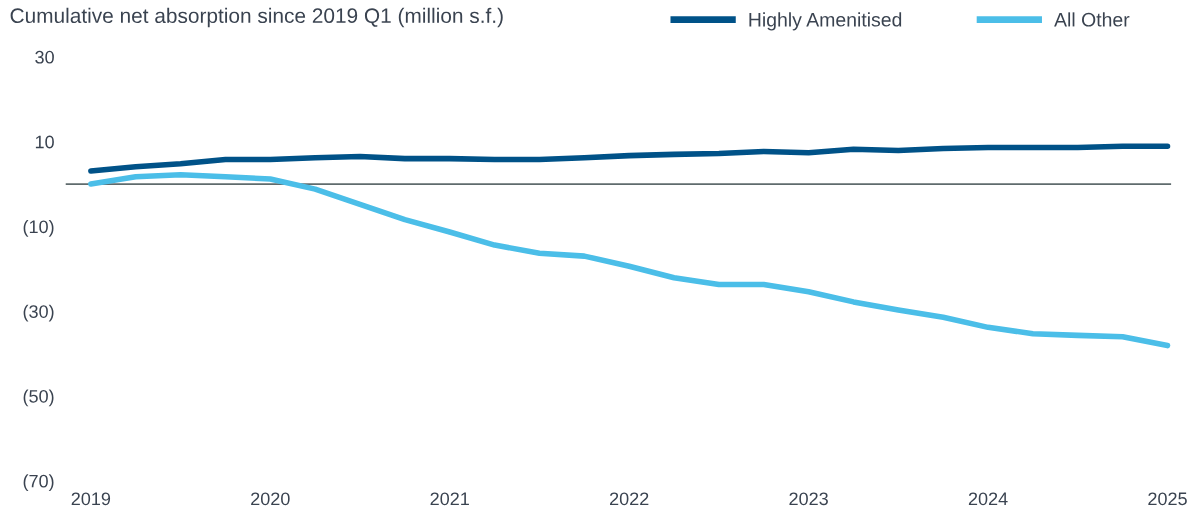 The height and width of the screenshot is (517, 1195). I want to click on y-tick-label: (30), so click(38, 313).